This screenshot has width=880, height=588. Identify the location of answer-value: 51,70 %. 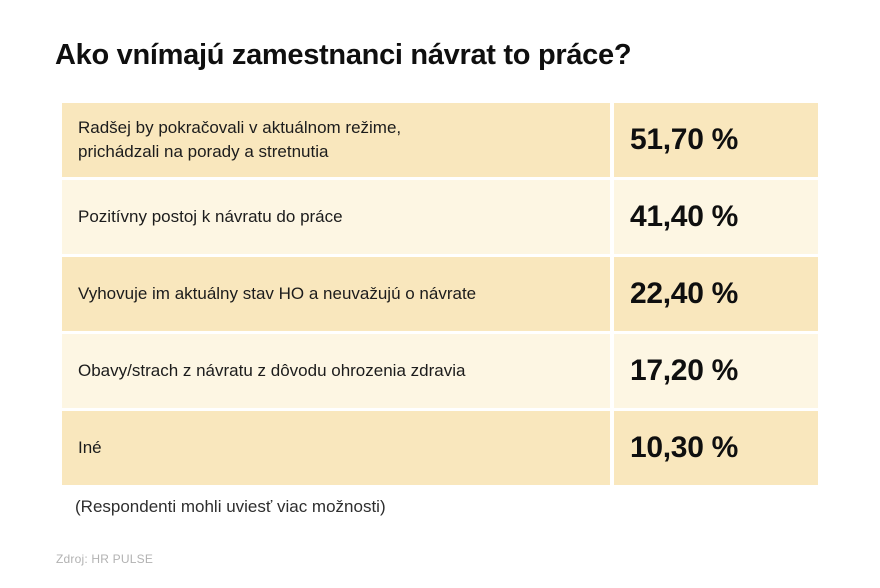
(716, 140).